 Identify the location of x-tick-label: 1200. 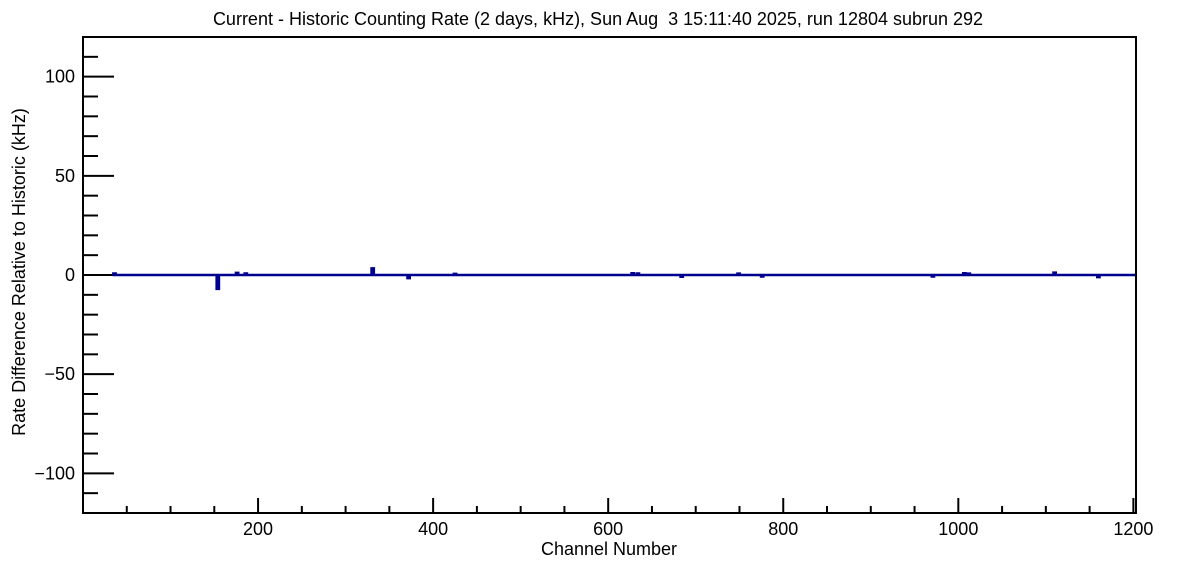
(1133, 529).